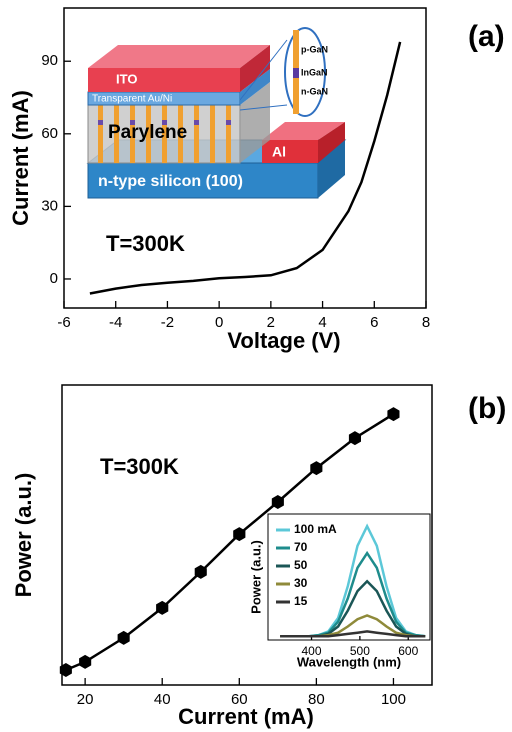  What do you see at coordinates (353, 634) in the screenshot?
I see `spectrum-line` at bounding box center [353, 634].